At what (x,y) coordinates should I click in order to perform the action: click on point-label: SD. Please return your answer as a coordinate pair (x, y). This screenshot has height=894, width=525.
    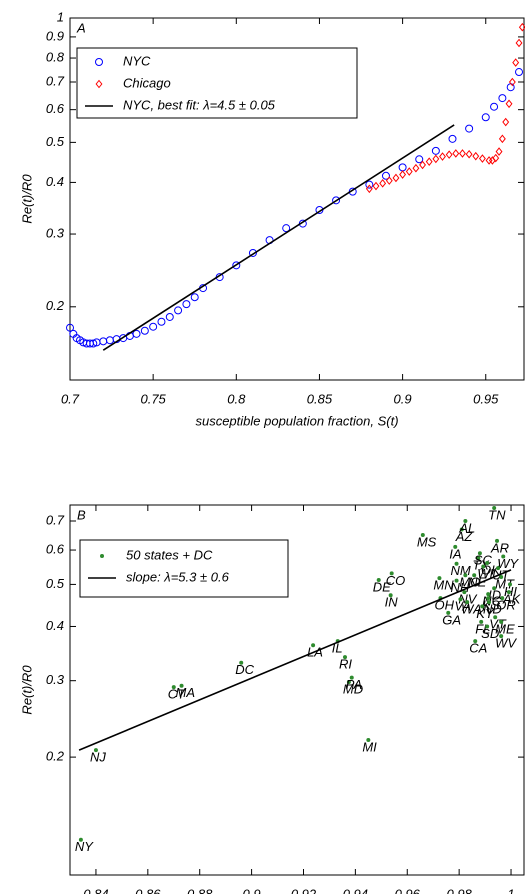
    Looking at the image, I should click on (490, 633).